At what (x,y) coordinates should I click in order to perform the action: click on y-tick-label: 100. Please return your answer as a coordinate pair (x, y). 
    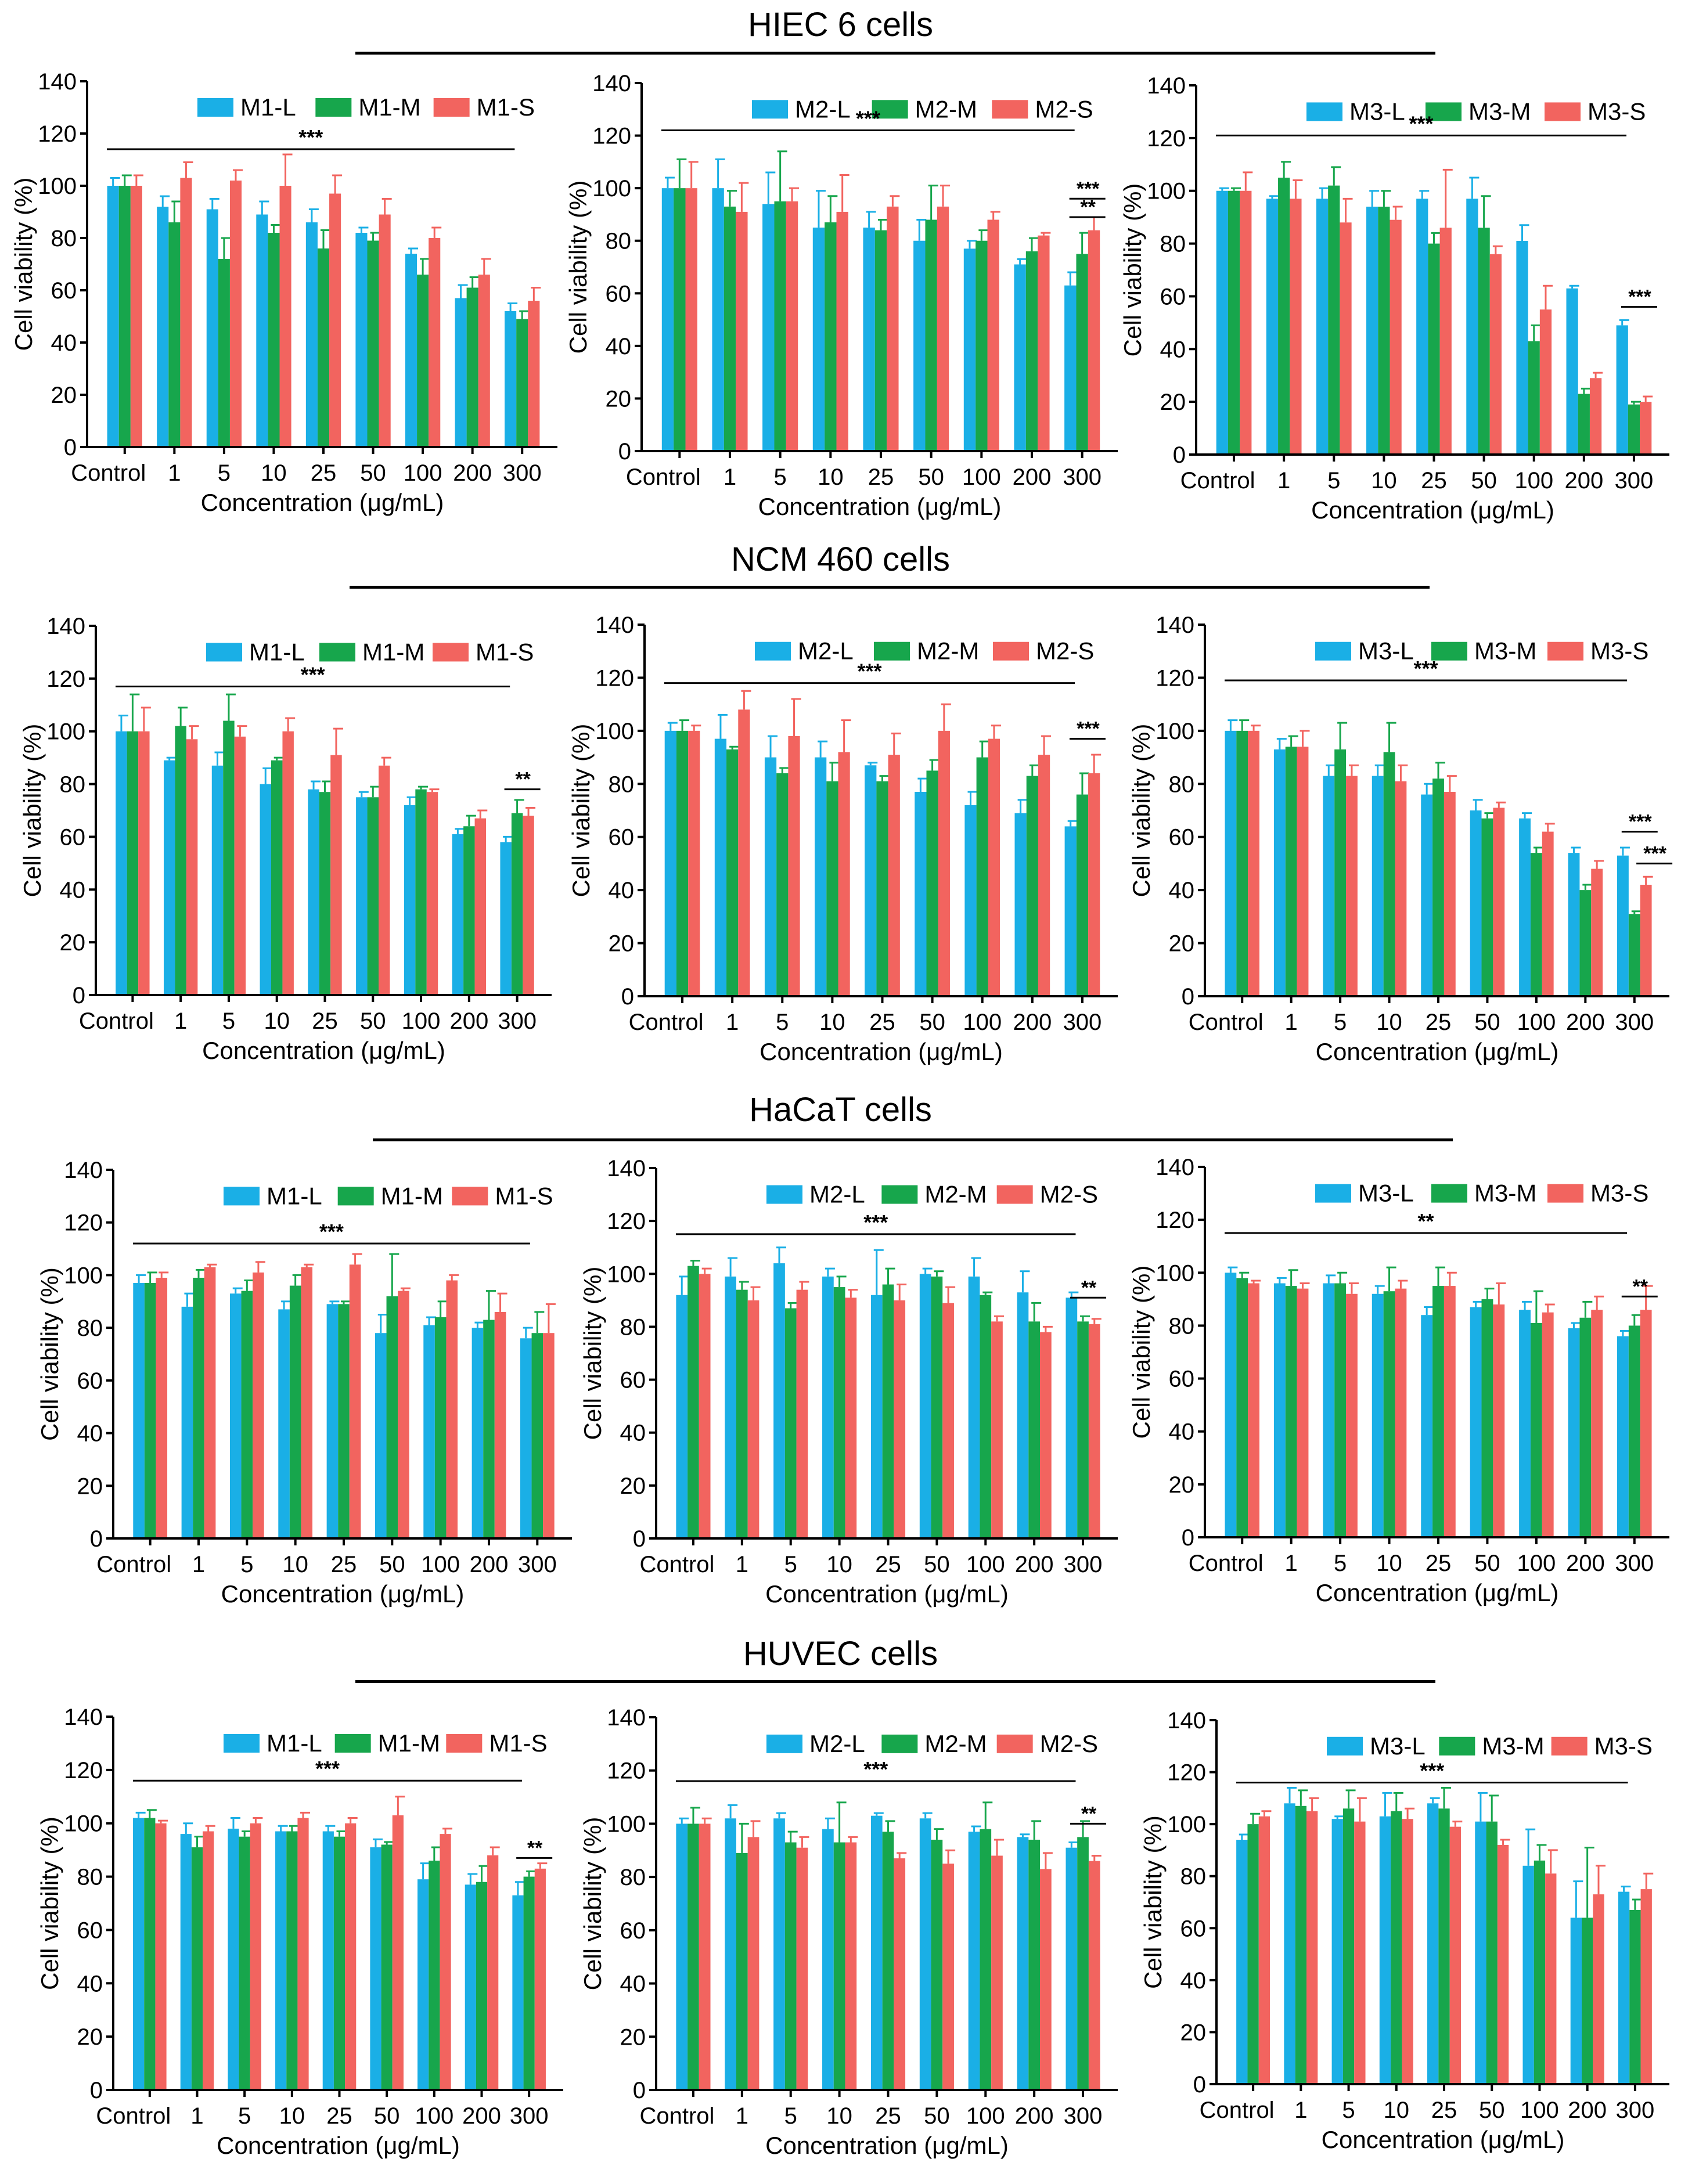
    Looking at the image, I should click on (1186, 1824).